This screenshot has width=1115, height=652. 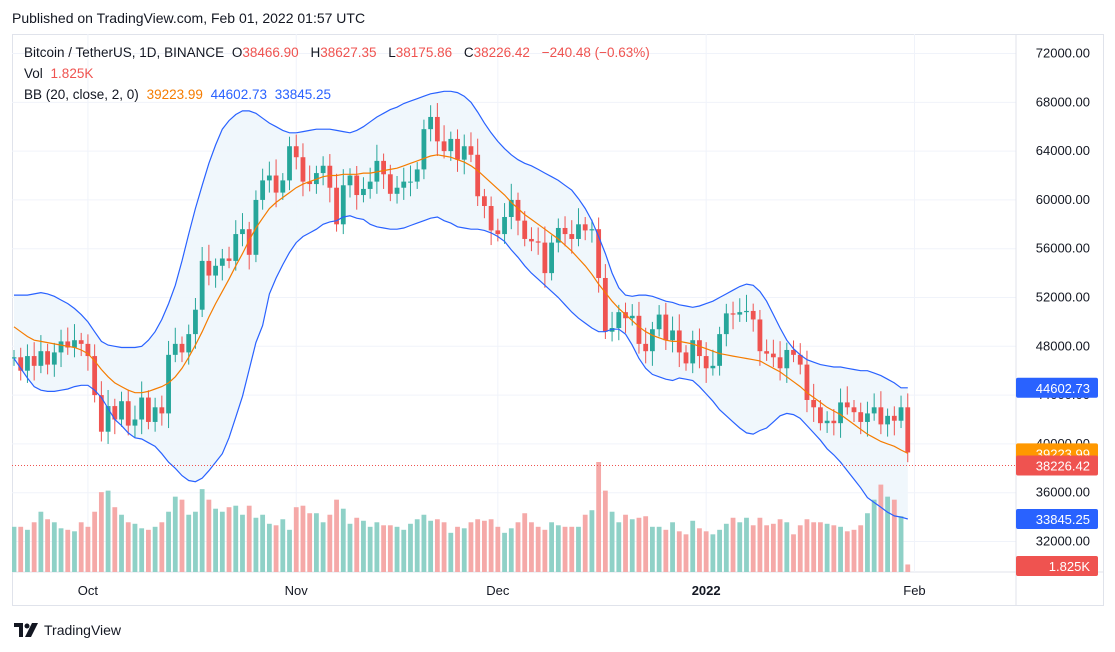 I want to click on legend-high: H38627.35, so click(x=343, y=52).